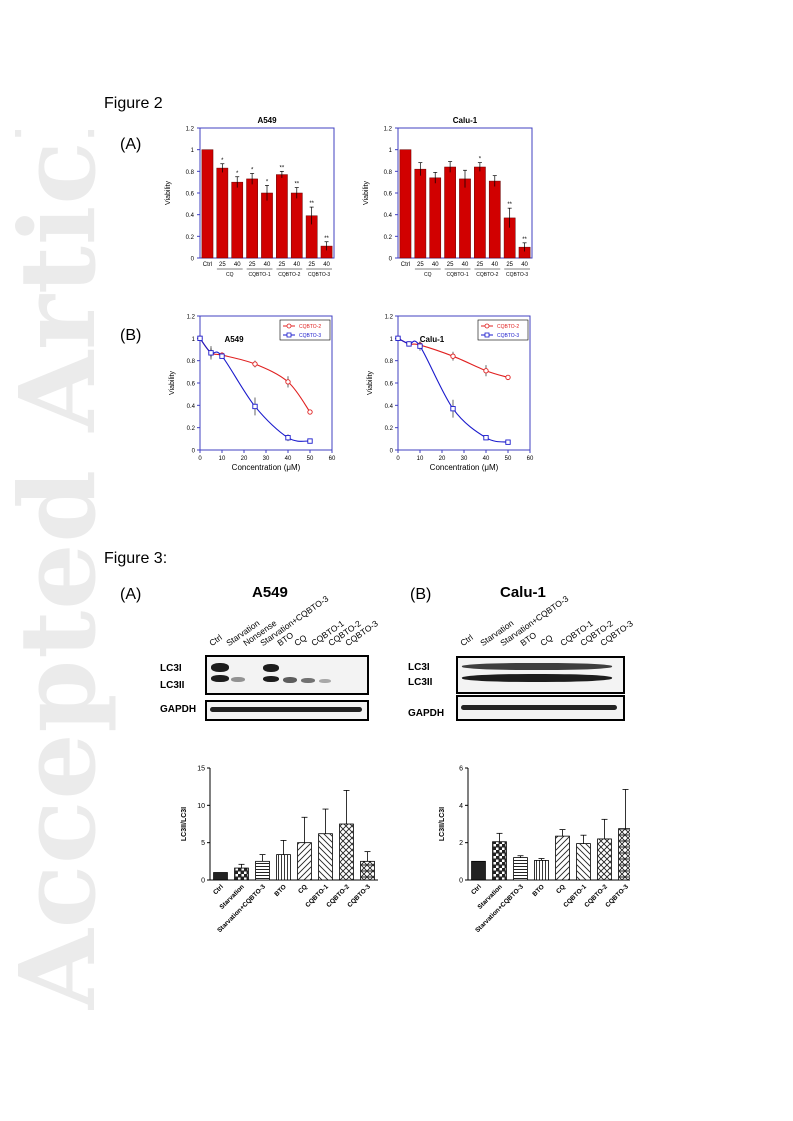  Describe the element at coordinates (203, 843) in the screenshot. I see `y-tick-label: 5` at that location.